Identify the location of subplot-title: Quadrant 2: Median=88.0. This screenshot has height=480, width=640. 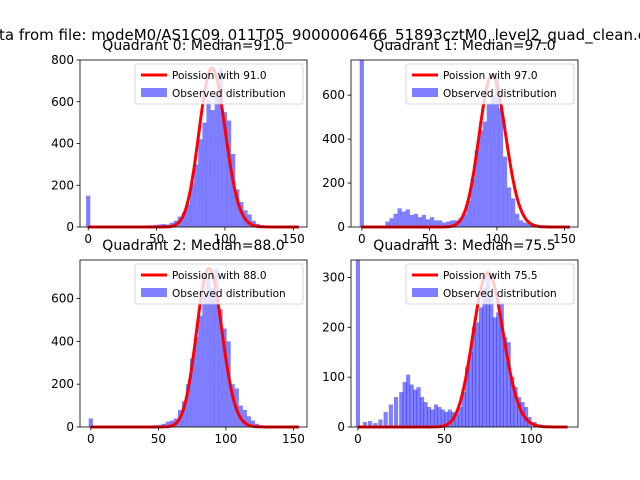
(193, 246).